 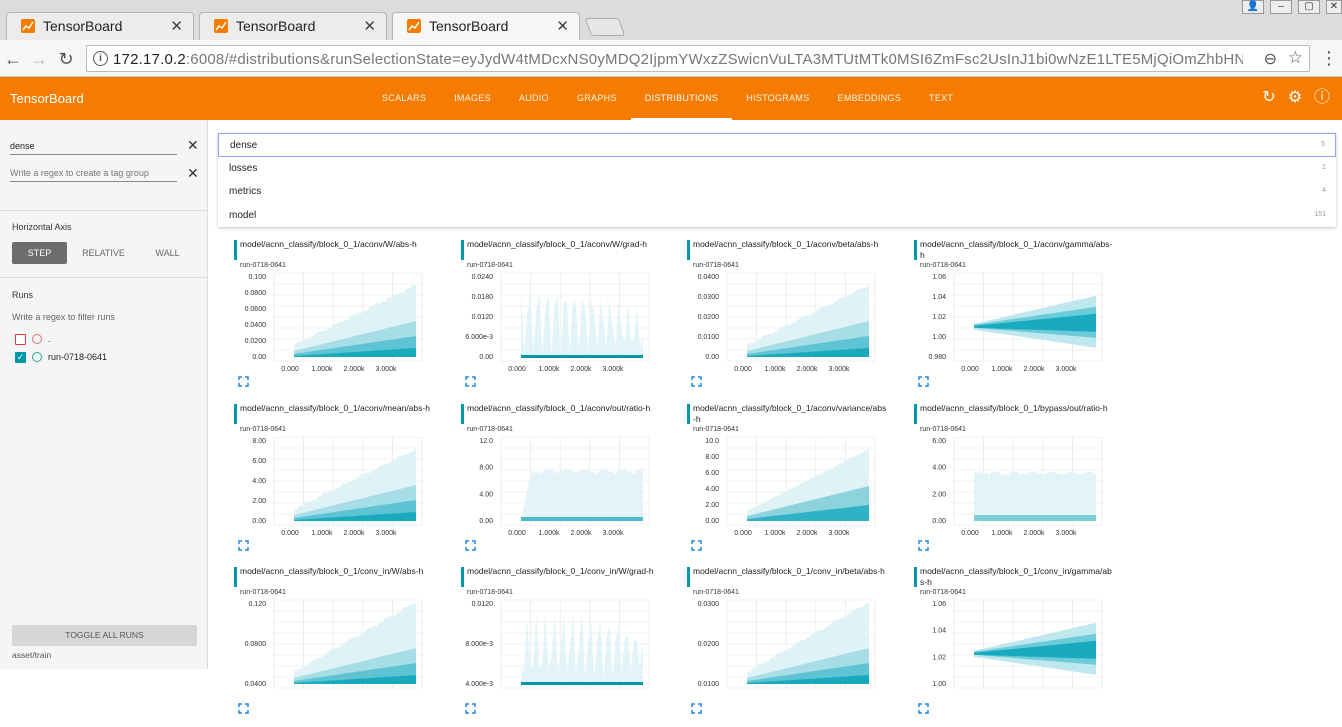 What do you see at coordinates (83, 26) in the screenshot?
I see `browser-tab-title: TensorBoard` at bounding box center [83, 26].